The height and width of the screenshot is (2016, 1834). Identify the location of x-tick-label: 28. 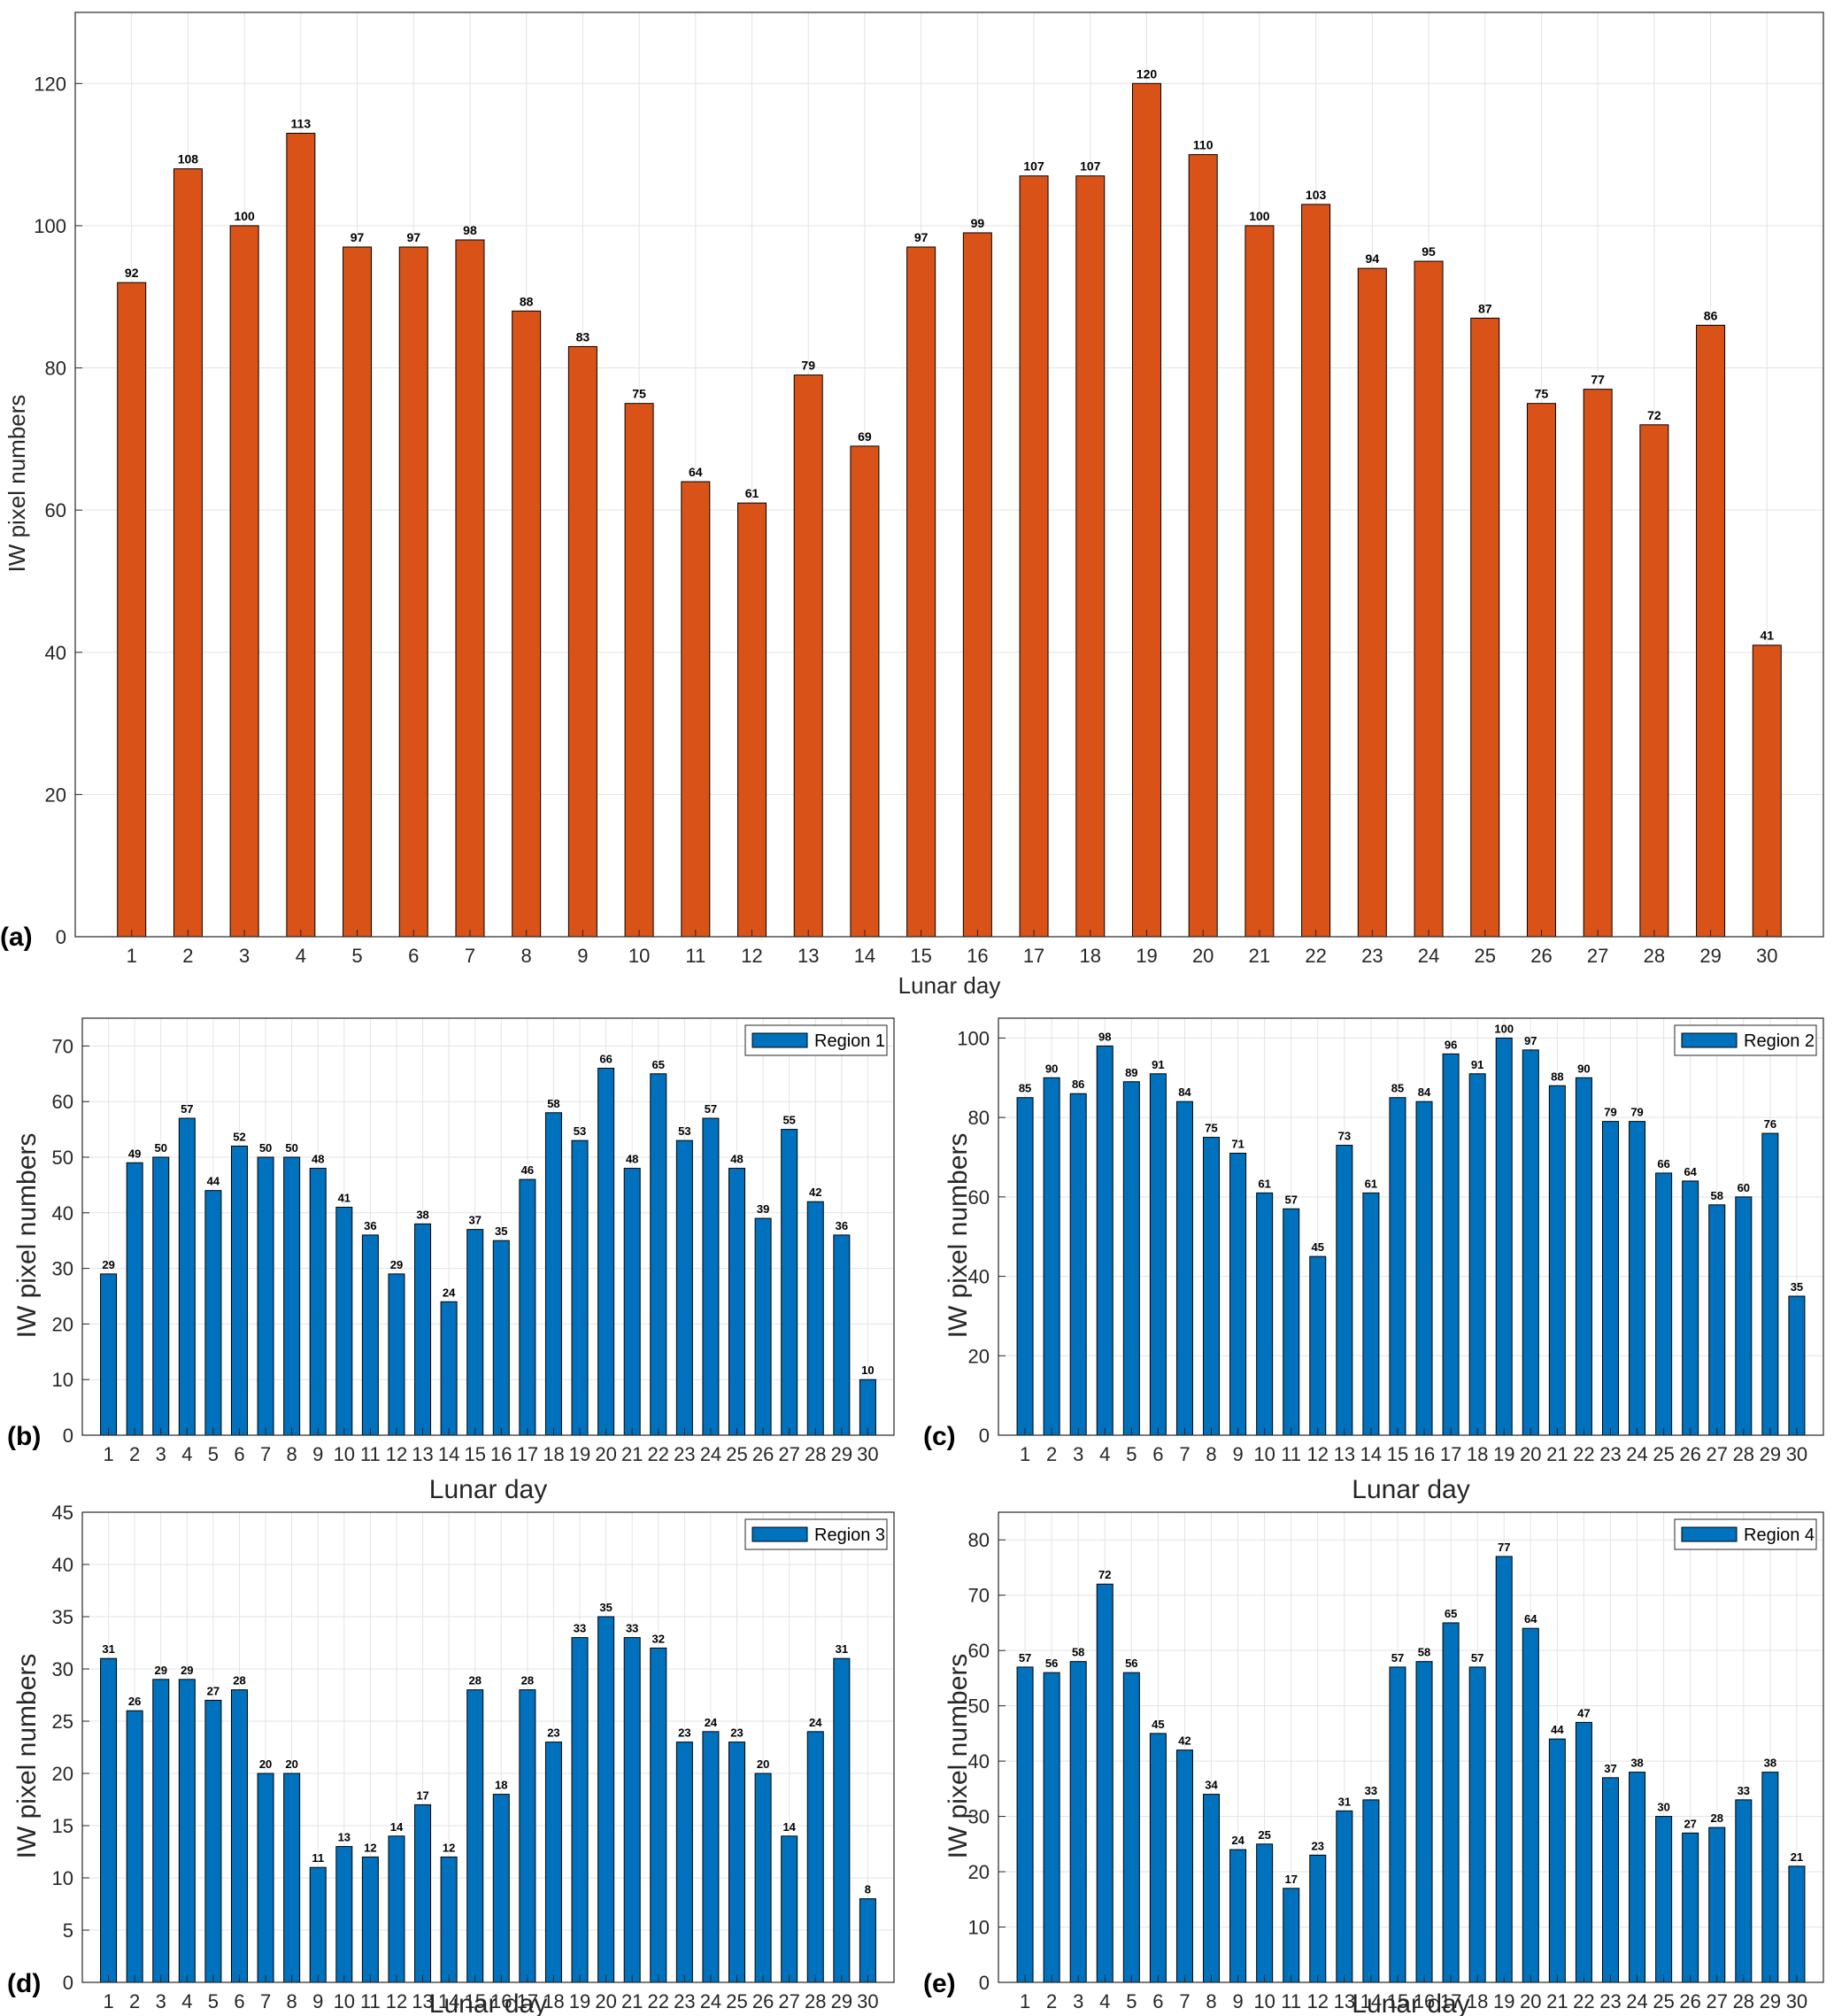
(1744, 1454).